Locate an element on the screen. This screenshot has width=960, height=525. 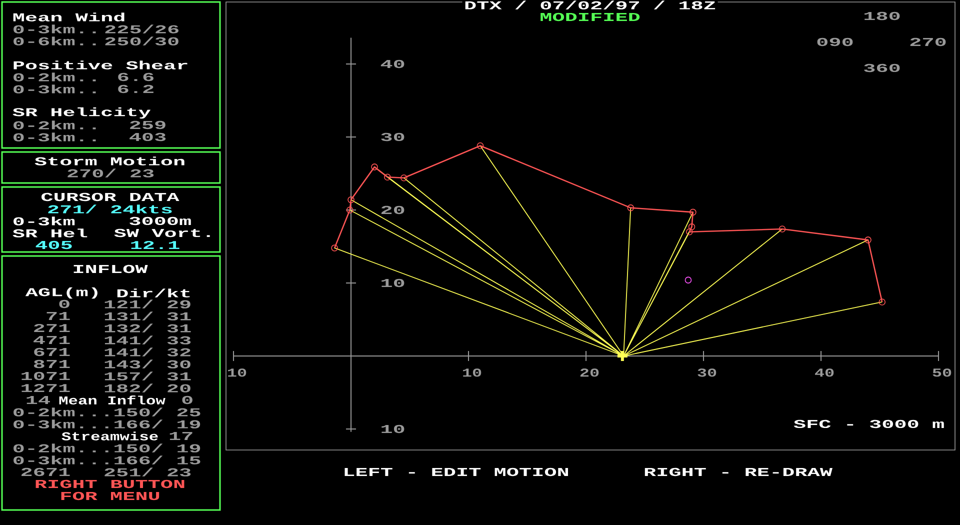
y-tick-label: 30 is located at coordinates (392, 137).